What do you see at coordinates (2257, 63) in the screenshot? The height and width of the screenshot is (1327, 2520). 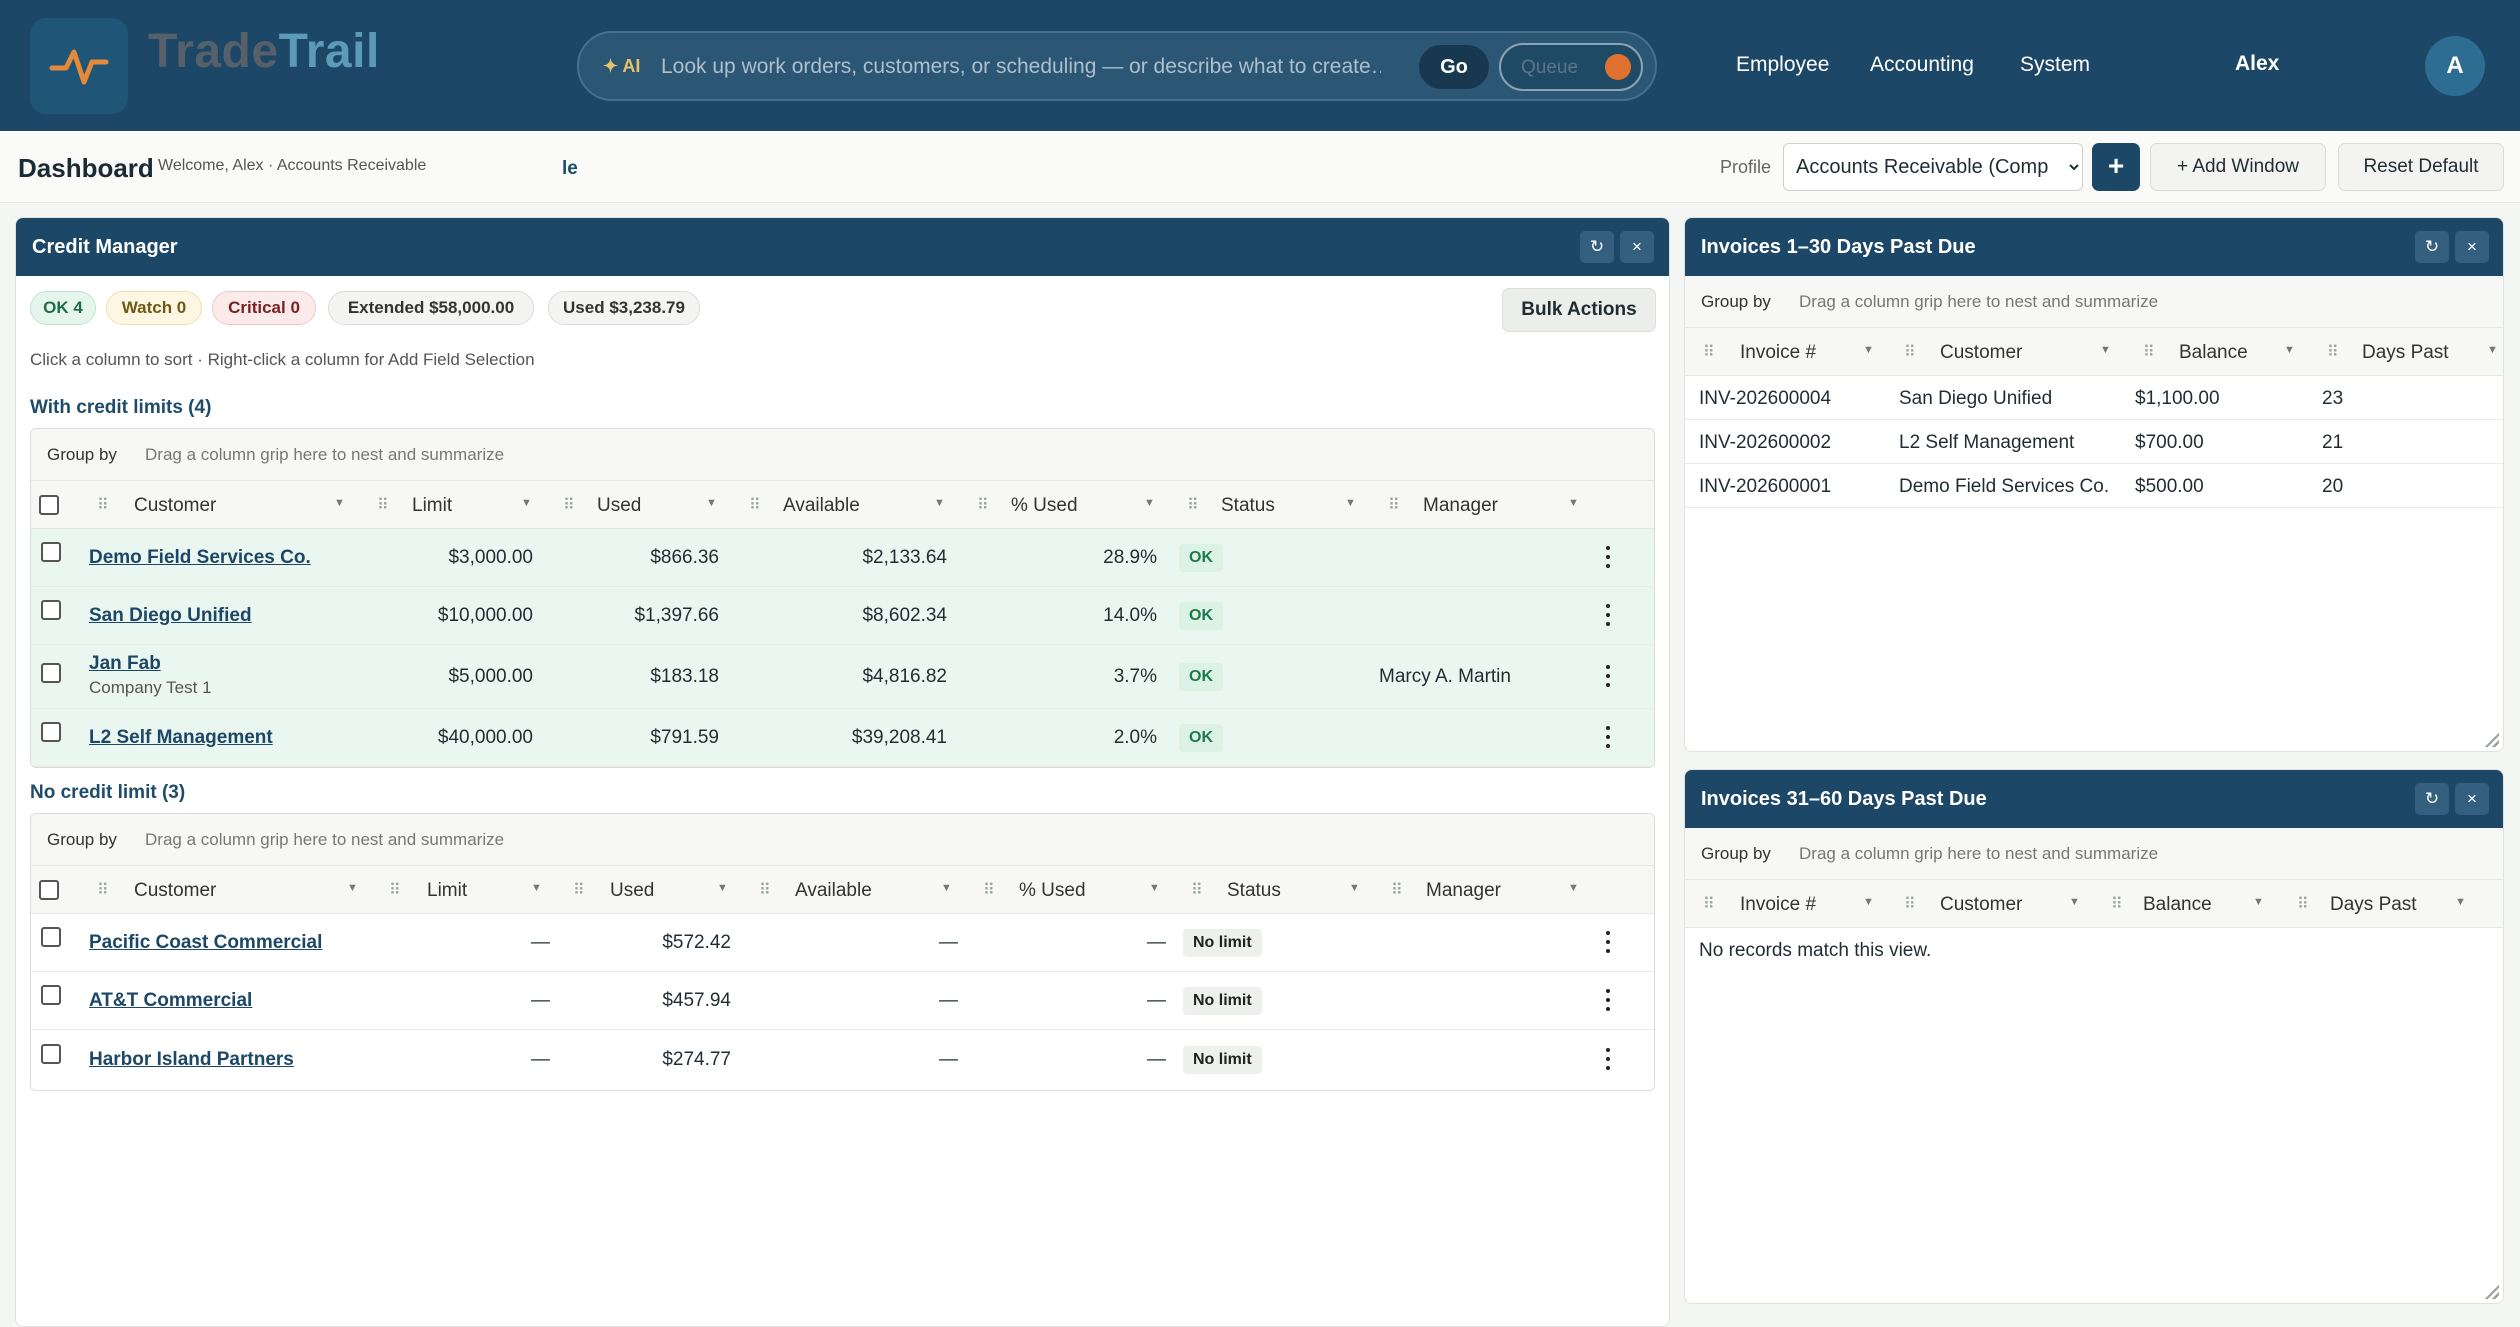 I see `user-name: Alex` at bounding box center [2257, 63].